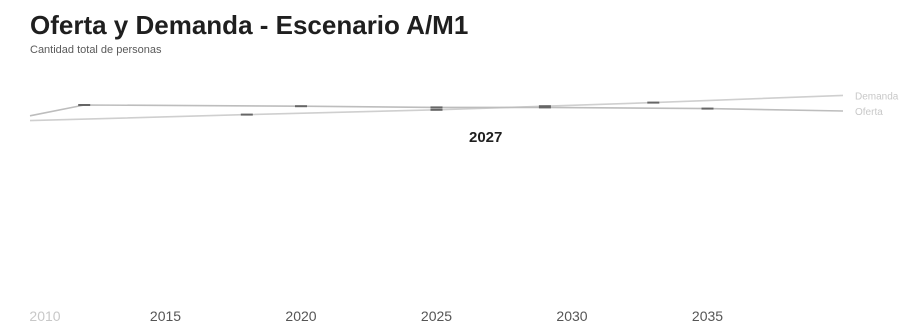 The width and height of the screenshot is (902, 328). I want to click on x-tick-label: 2020, so click(300, 316).